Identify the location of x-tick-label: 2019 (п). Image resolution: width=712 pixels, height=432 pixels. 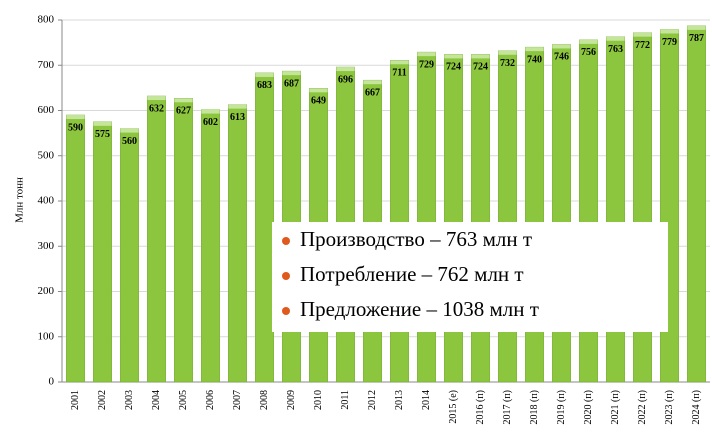
(561, 407).